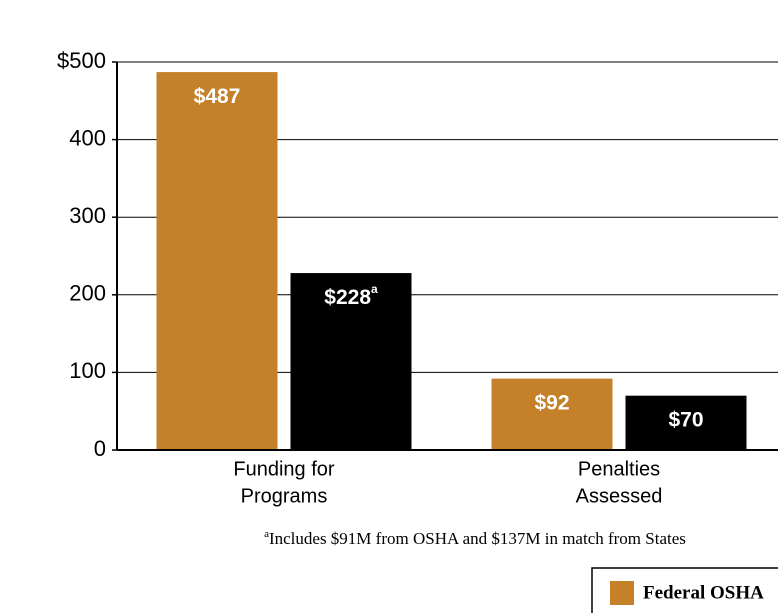 This screenshot has height=613, width=778. I want to click on x-tick-label: Programs, so click(284, 496).